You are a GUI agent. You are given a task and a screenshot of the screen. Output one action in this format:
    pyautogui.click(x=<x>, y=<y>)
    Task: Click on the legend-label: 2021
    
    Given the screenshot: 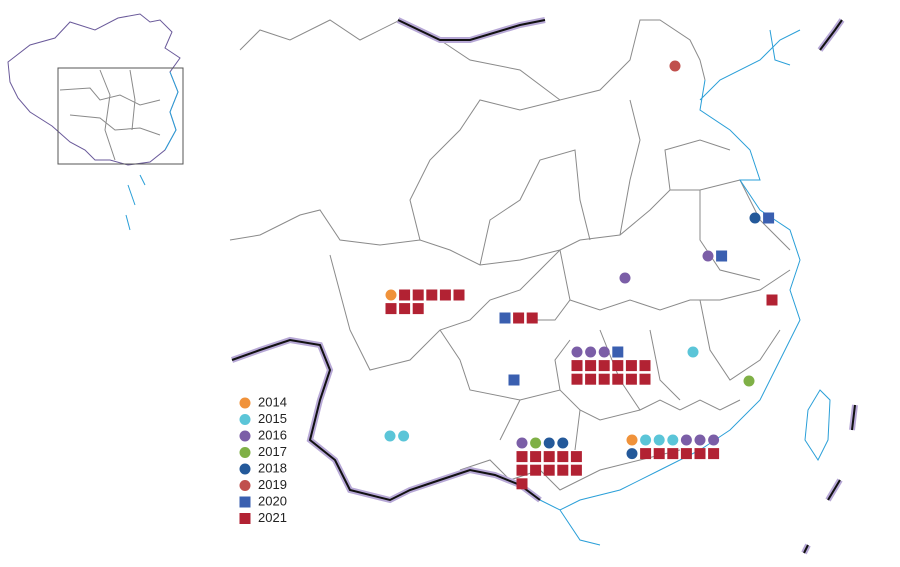 What is the action you would take?
    pyautogui.click(x=272, y=517)
    